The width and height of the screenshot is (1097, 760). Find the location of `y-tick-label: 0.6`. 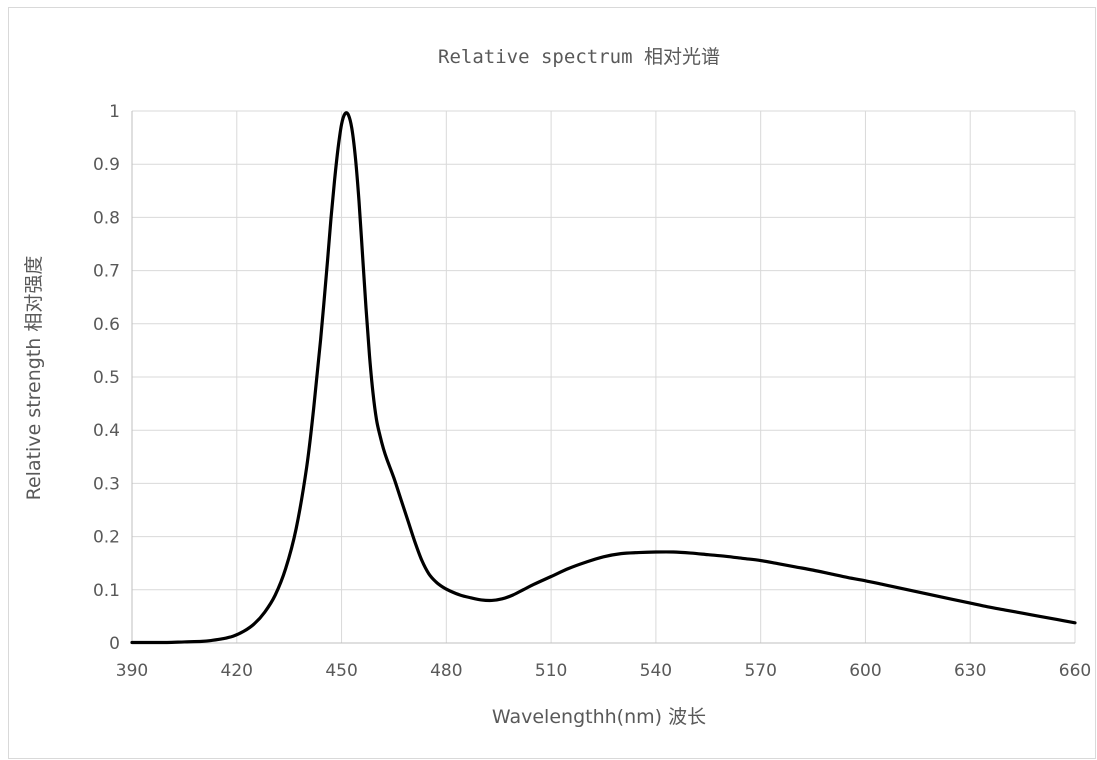

y-tick-label: 0.6 is located at coordinates (106, 325).